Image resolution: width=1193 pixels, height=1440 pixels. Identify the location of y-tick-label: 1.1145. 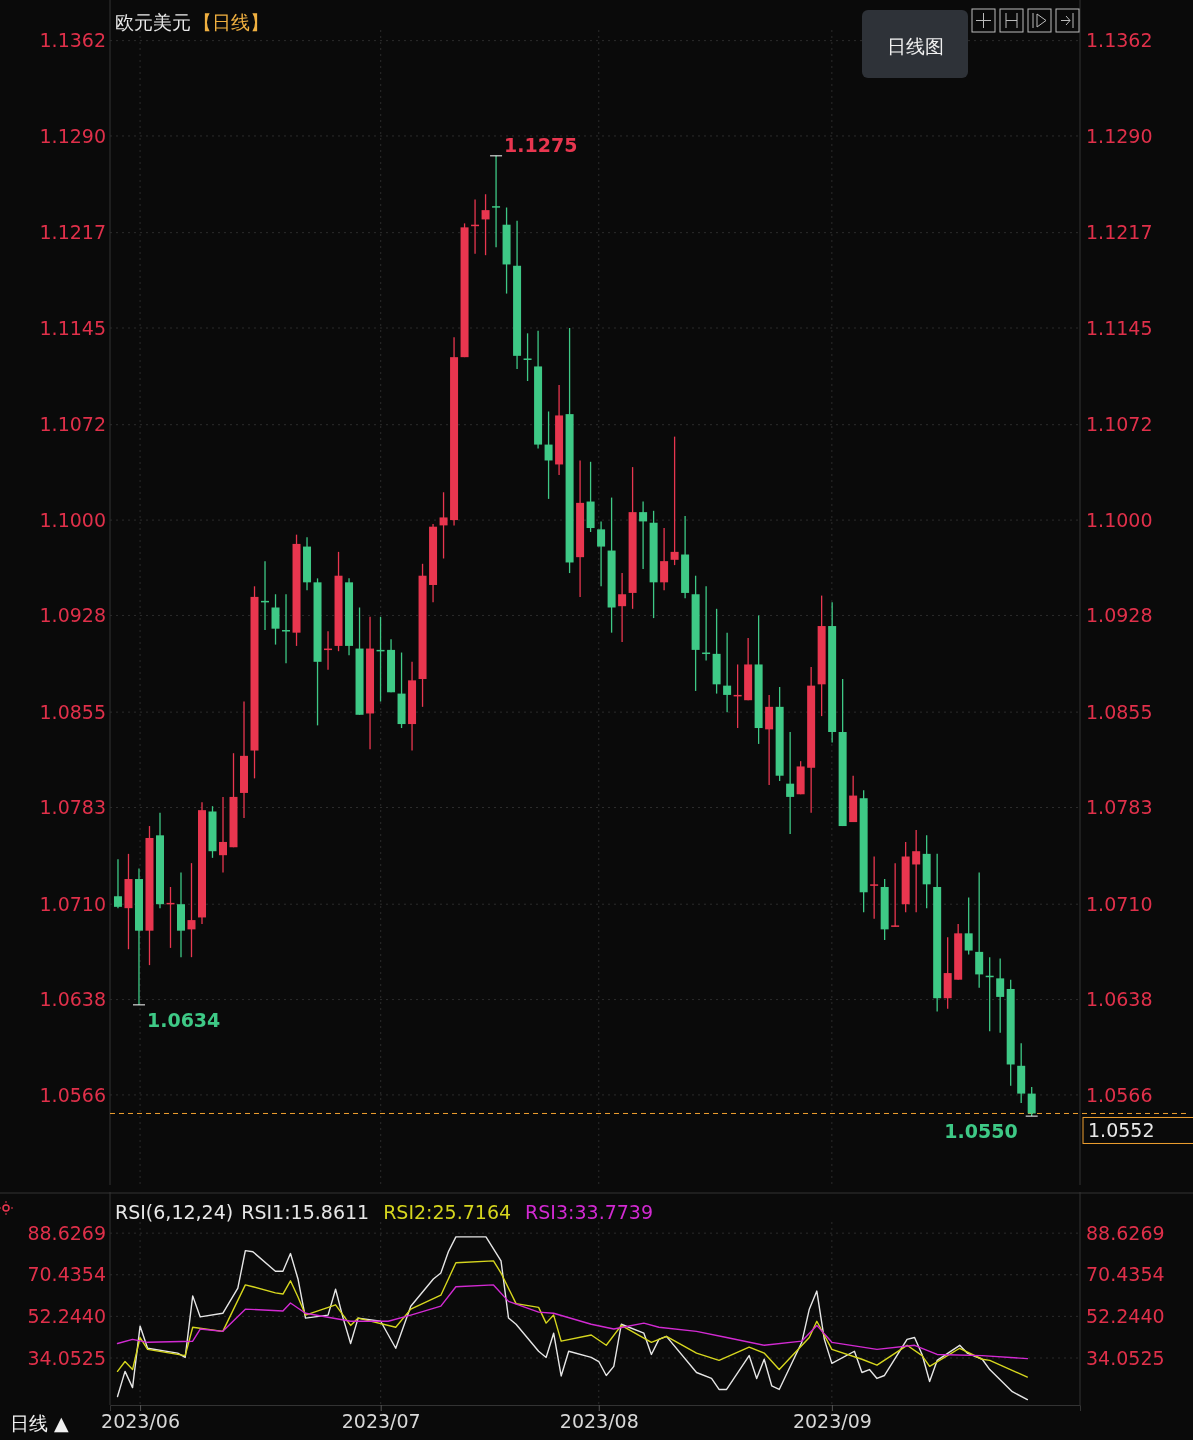
(72, 327).